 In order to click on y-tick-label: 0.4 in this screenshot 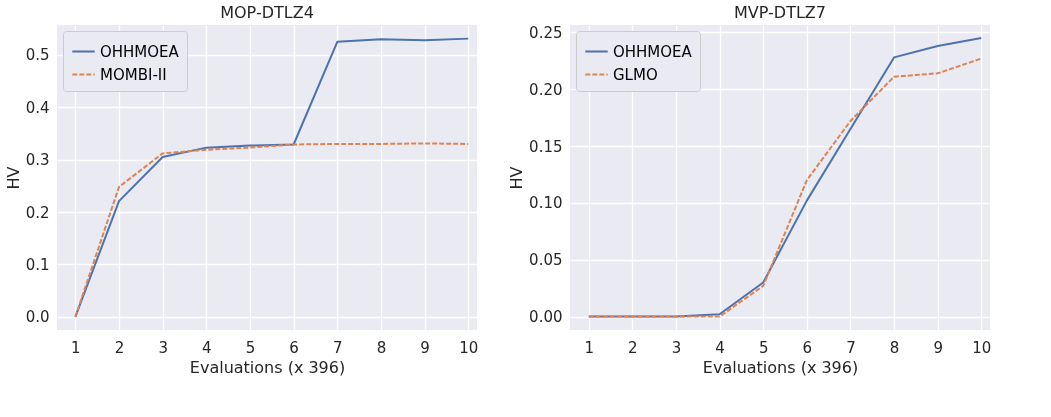, I will do `click(37, 107)`.